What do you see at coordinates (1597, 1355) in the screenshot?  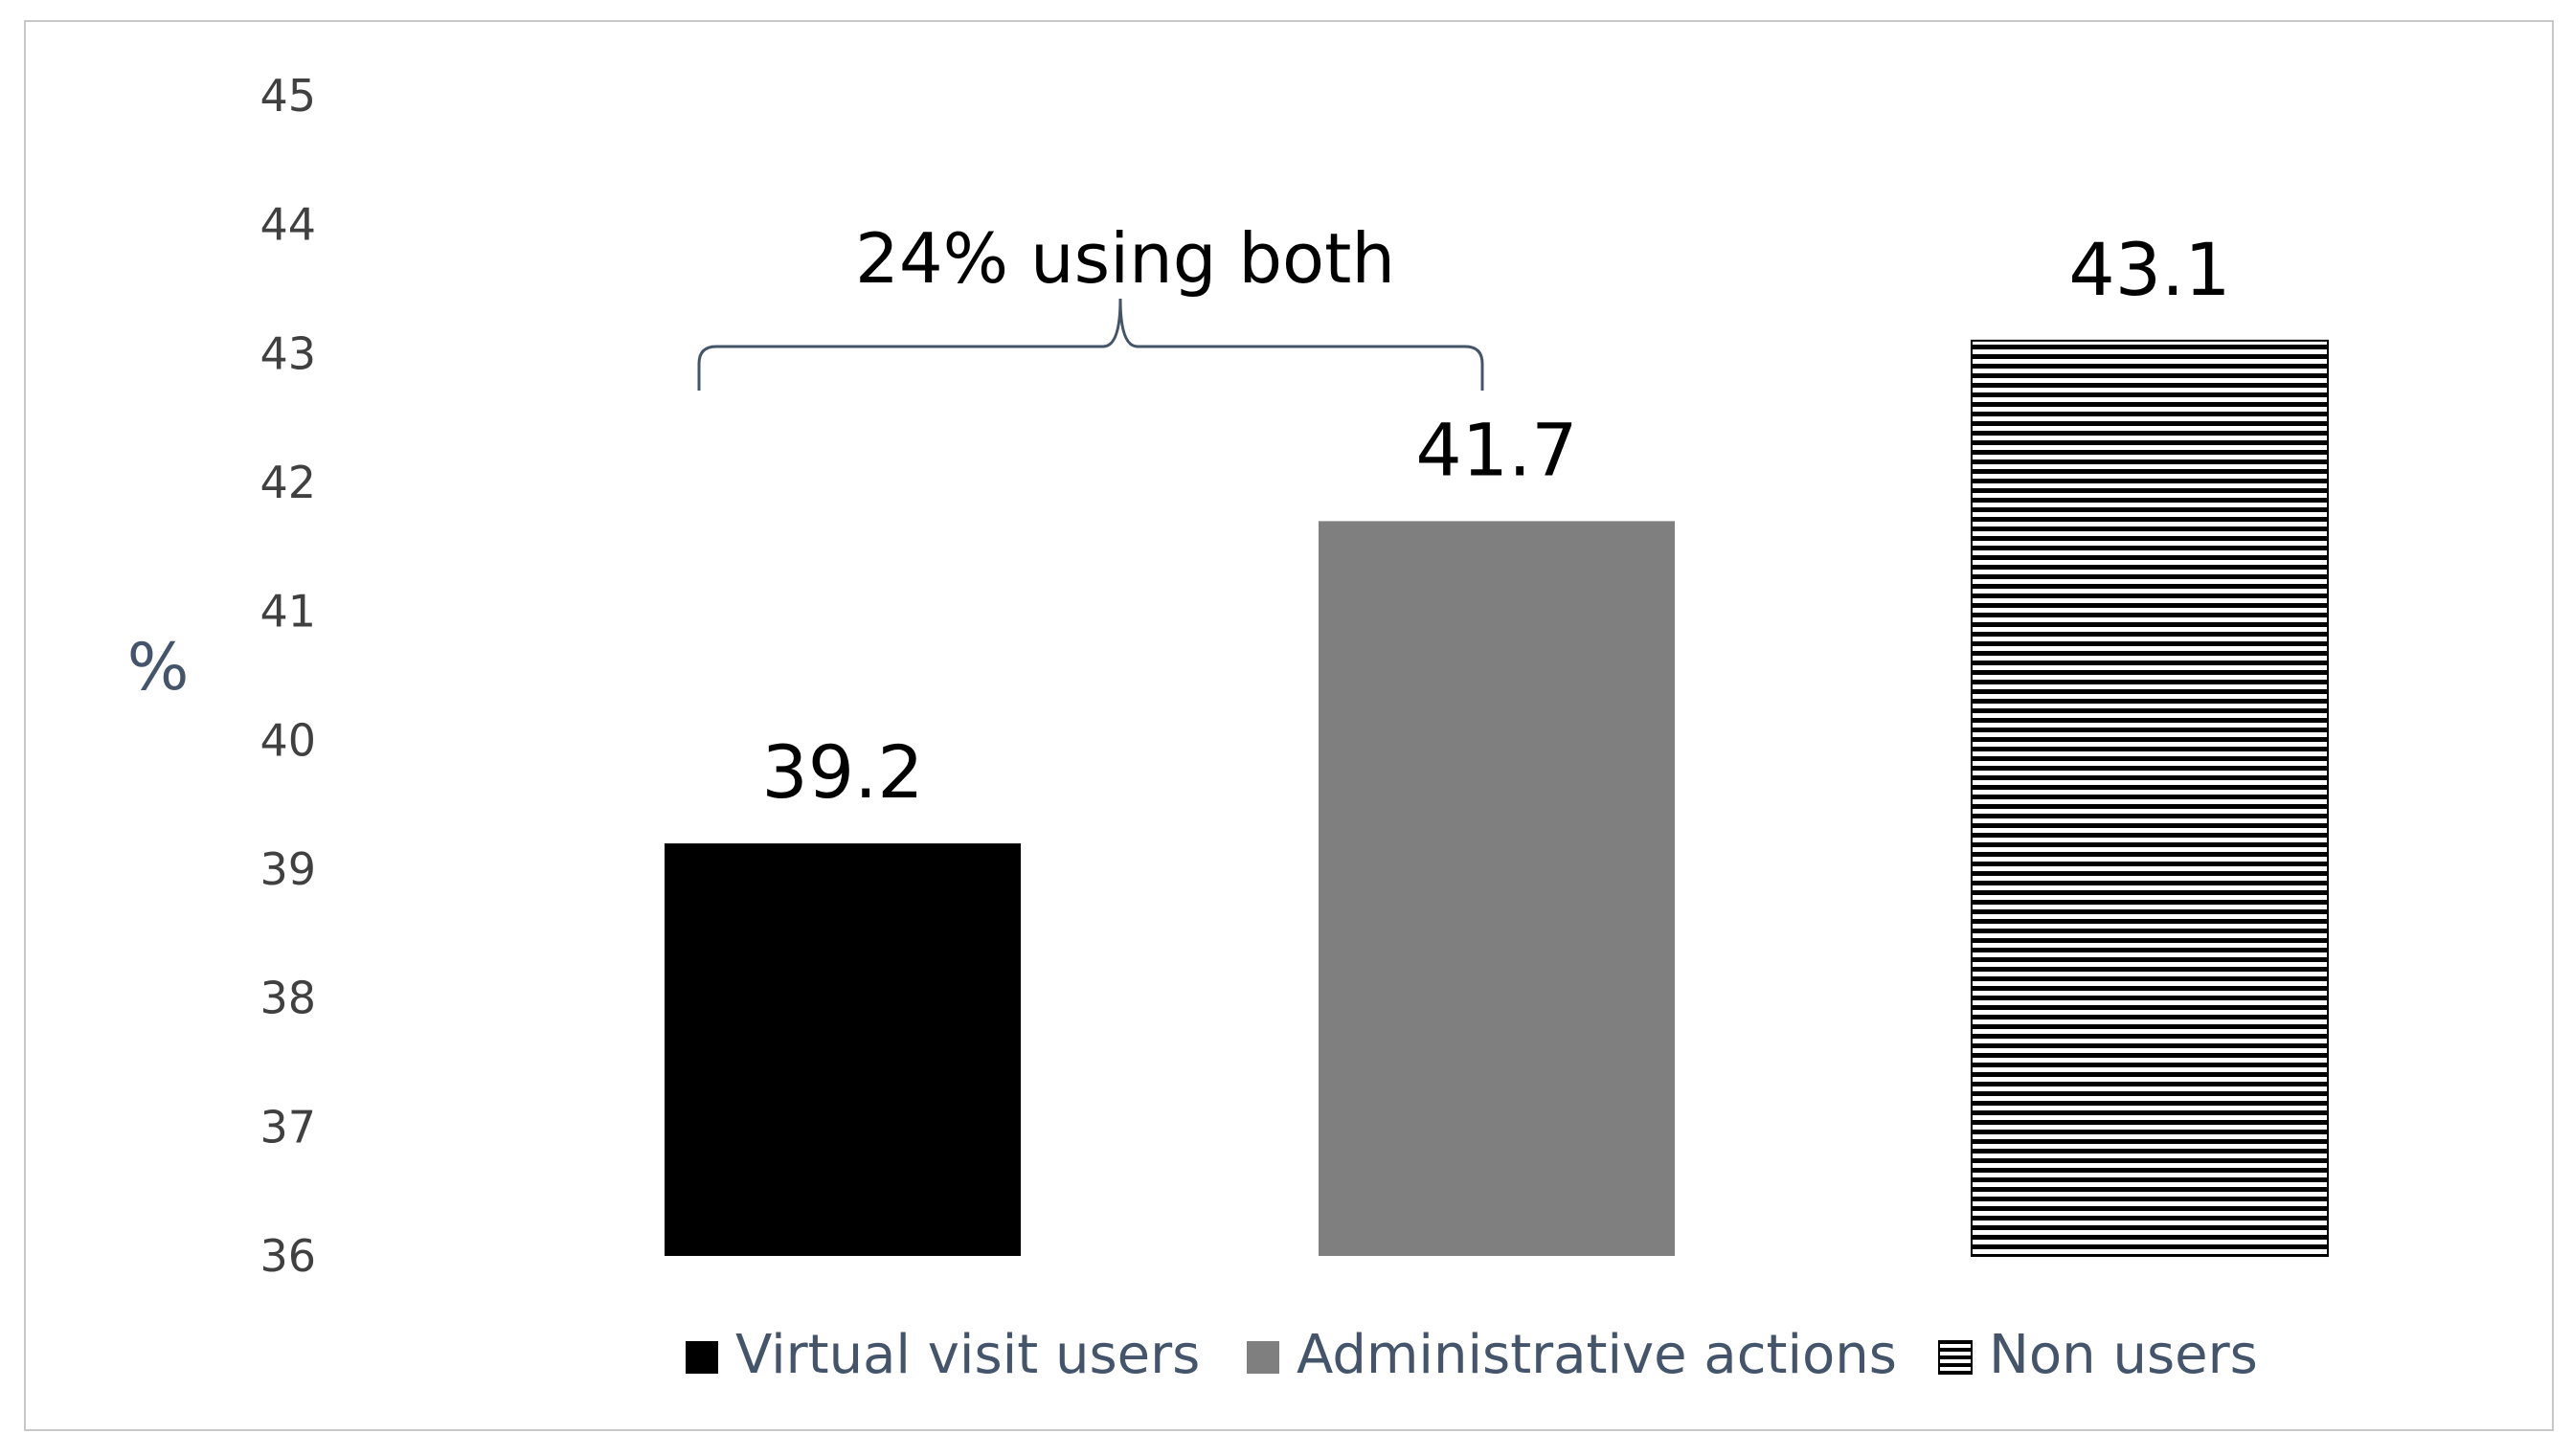 I see `legend-label-1: Administrative actions` at bounding box center [1597, 1355].